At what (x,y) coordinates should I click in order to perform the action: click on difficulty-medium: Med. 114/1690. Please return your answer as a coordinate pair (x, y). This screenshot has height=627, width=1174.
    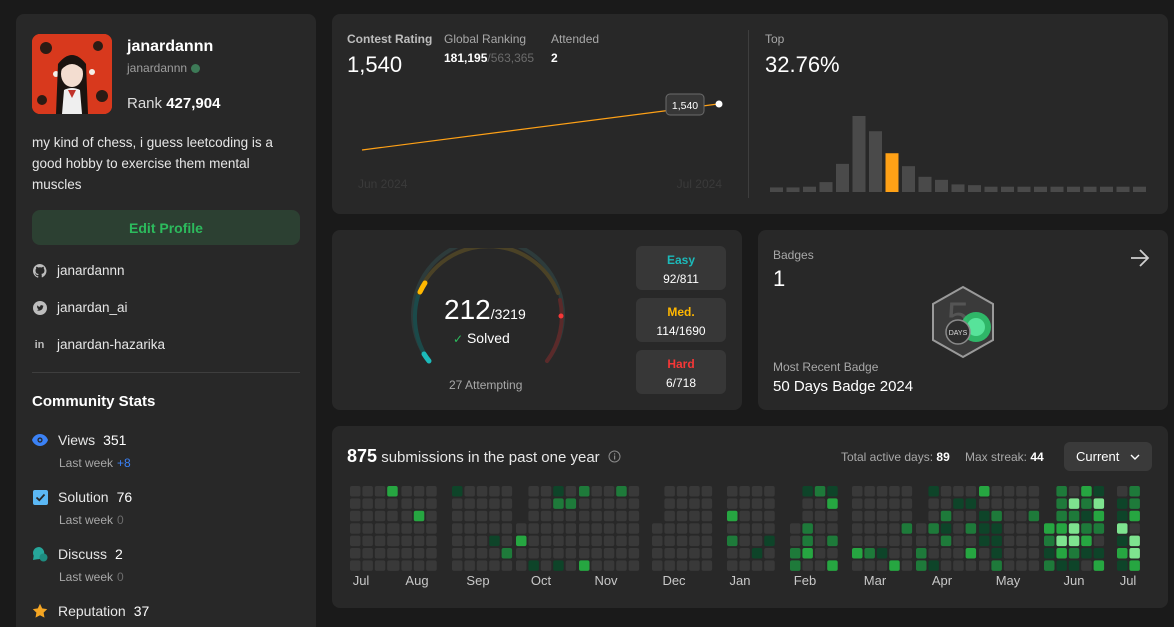
    Looking at the image, I should click on (681, 320).